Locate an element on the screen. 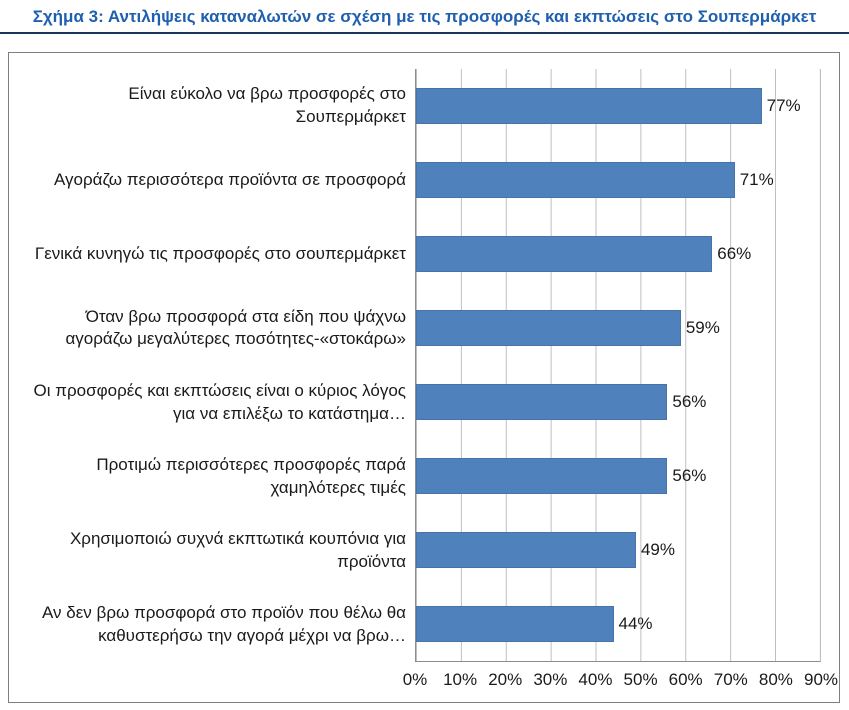 The image size is (849, 710). x-tick-label: 90% is located at coordinates (821, 679).